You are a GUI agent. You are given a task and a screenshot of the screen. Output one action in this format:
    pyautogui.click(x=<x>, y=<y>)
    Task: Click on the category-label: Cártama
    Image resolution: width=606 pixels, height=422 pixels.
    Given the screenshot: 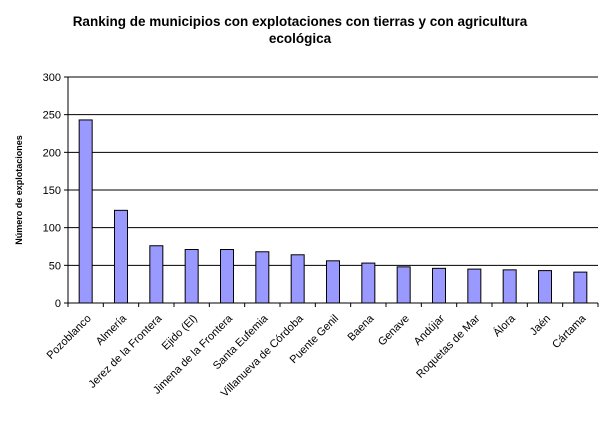 What is the action you would take?
    pyautogui.click(x=569, y=331)
    